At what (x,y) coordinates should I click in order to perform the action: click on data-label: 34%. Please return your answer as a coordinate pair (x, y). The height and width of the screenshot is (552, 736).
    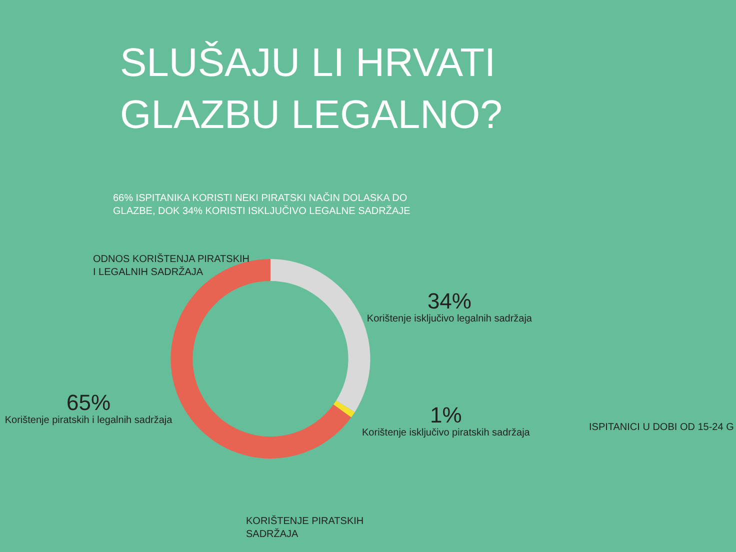
    Looking at the image, I should click on (449, 301).